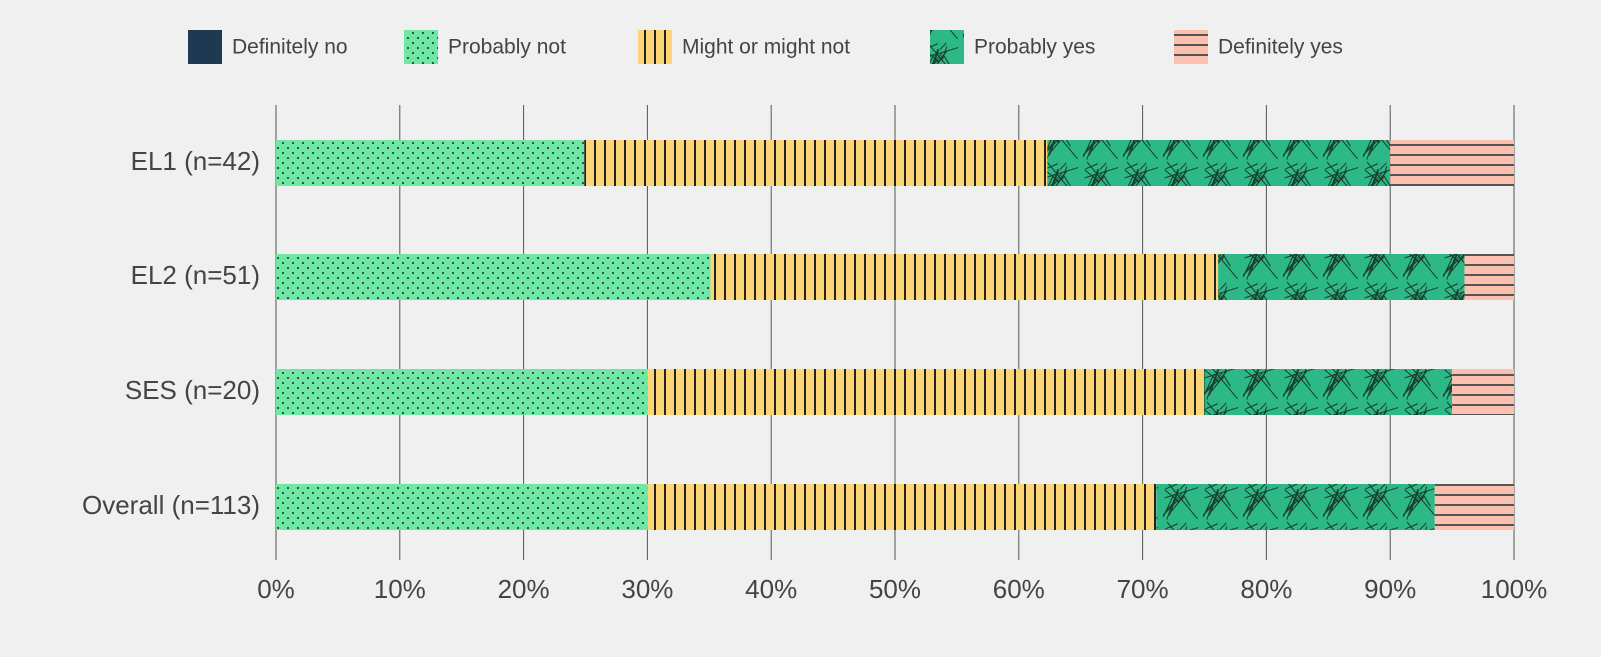 The width and height of the screenshot is (1601, 657). Describe the element at coordinates (290, 47) in the screenshot. I see `legend-label: Definitely no` at that location.